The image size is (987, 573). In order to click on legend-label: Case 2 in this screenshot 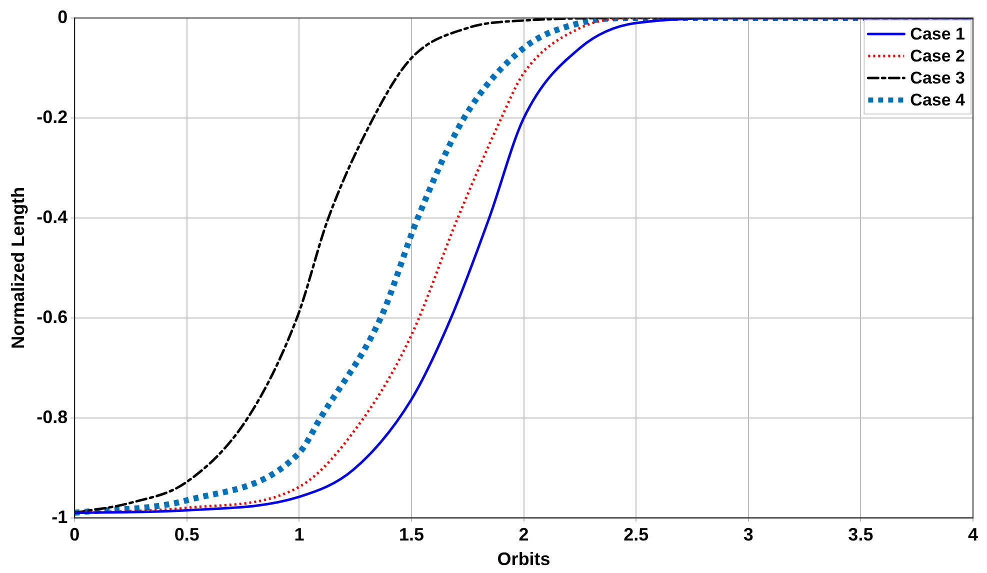, I will do `click(938, 56)`.